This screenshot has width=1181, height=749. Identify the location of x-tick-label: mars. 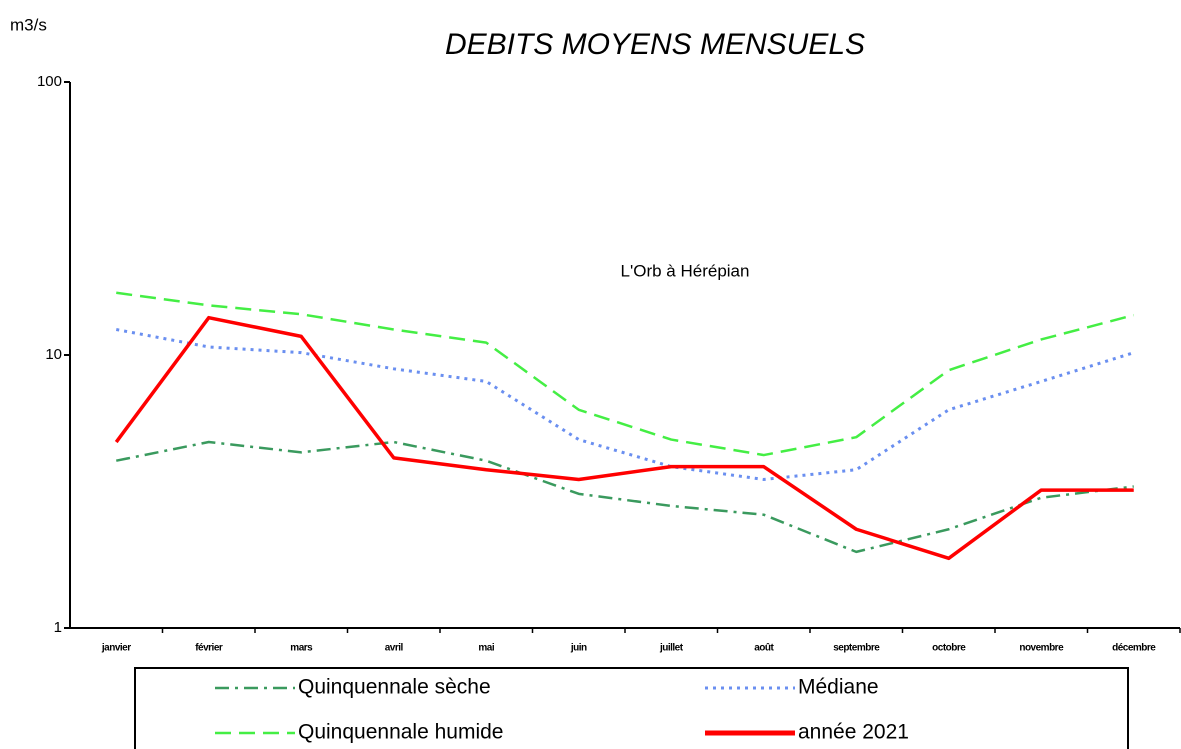
(301, 648).